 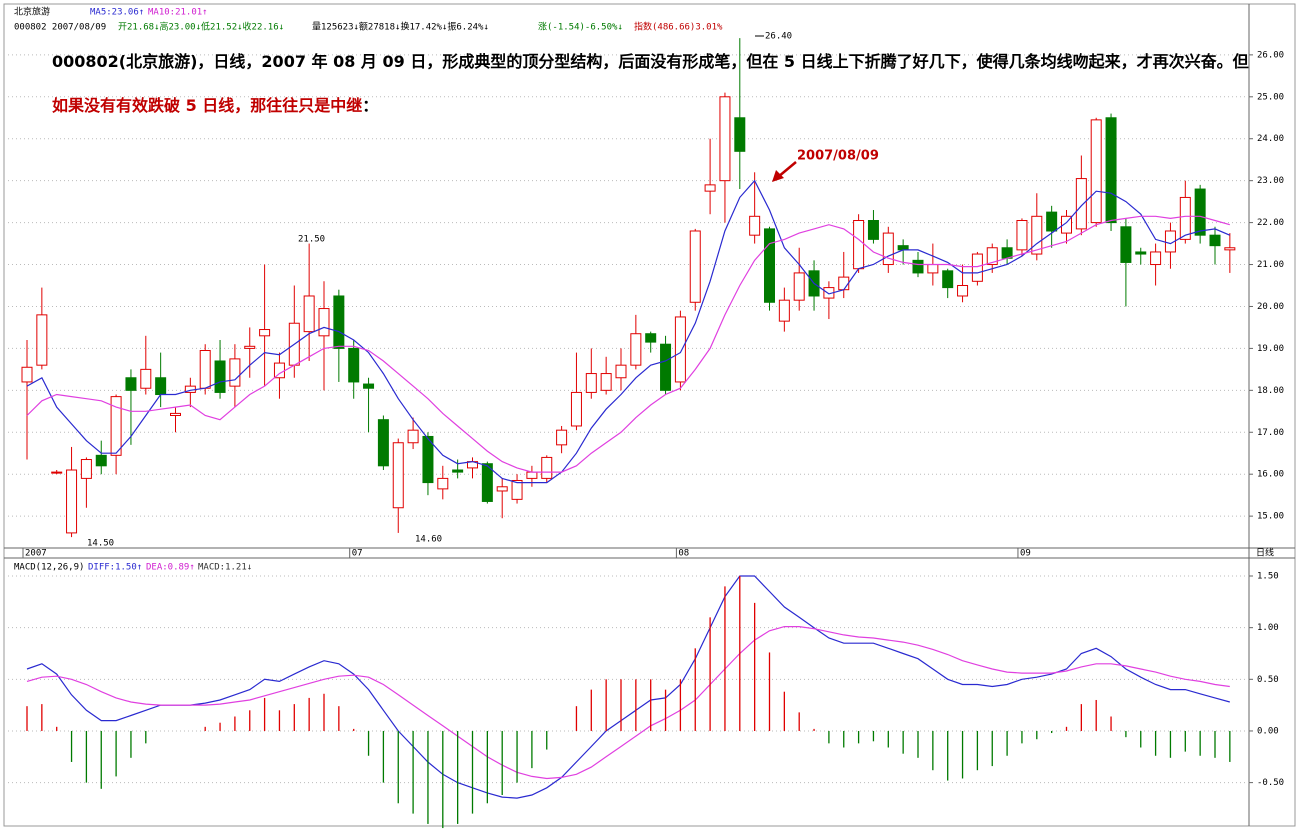 What do you see at coordinates (60, 28) in the screenshot?
I see `quote-id: 000802 2007/08/09` at bounding box center [60, 28].